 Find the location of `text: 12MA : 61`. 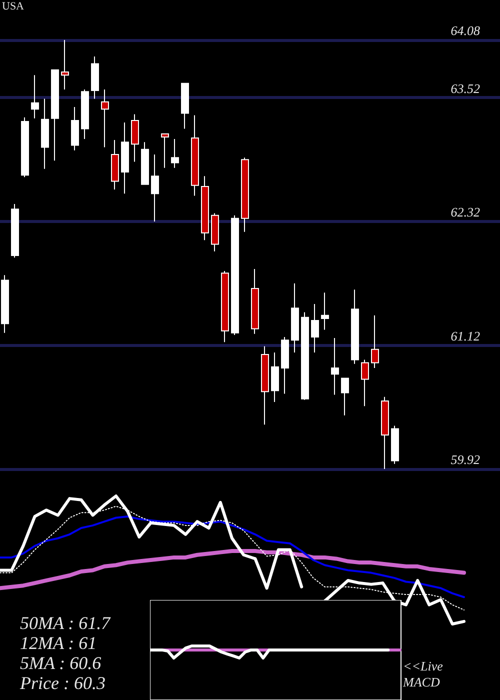

text: 12MA : 61 is located at coordinates (58, 643).